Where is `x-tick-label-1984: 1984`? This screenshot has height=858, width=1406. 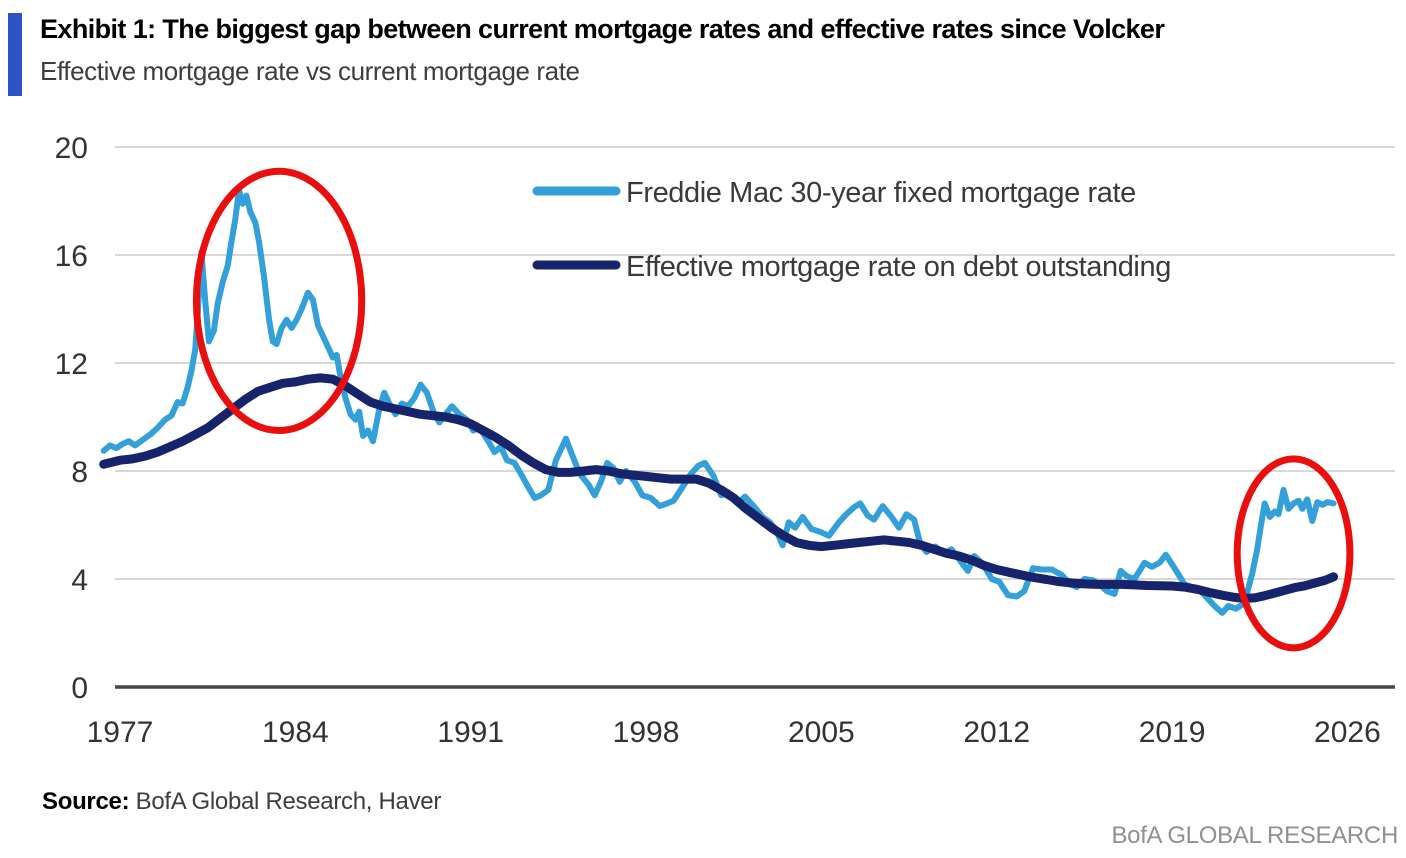 x-tick-label-1984: 1984 is located at coordinates (295, 732).